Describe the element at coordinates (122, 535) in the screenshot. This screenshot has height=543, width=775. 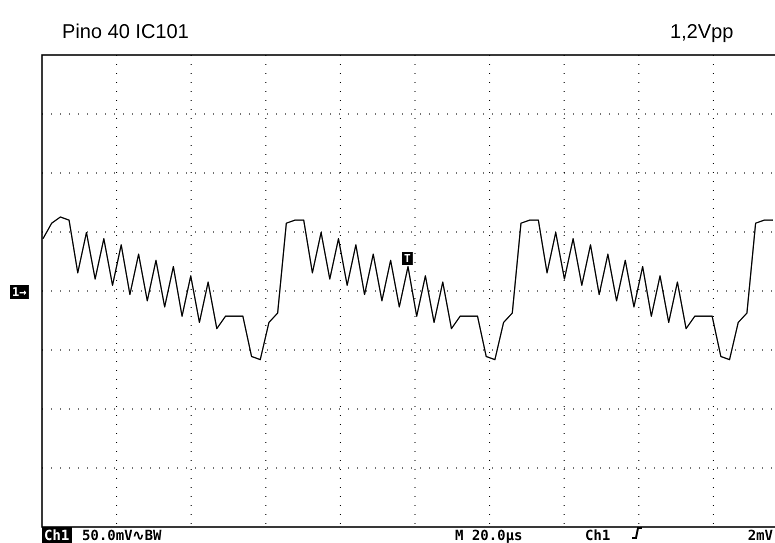
I see `text: 50.0mV∿BW` at that location.